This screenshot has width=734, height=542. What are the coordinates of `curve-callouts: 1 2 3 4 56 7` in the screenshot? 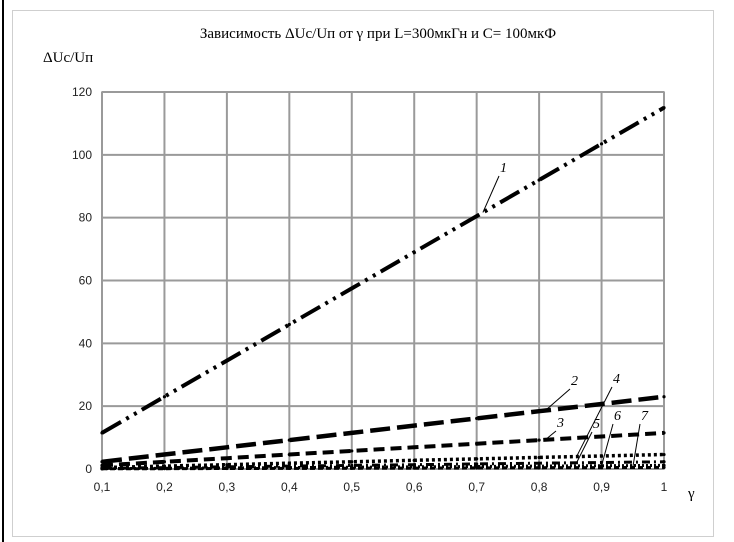 It's located at (565, 314).